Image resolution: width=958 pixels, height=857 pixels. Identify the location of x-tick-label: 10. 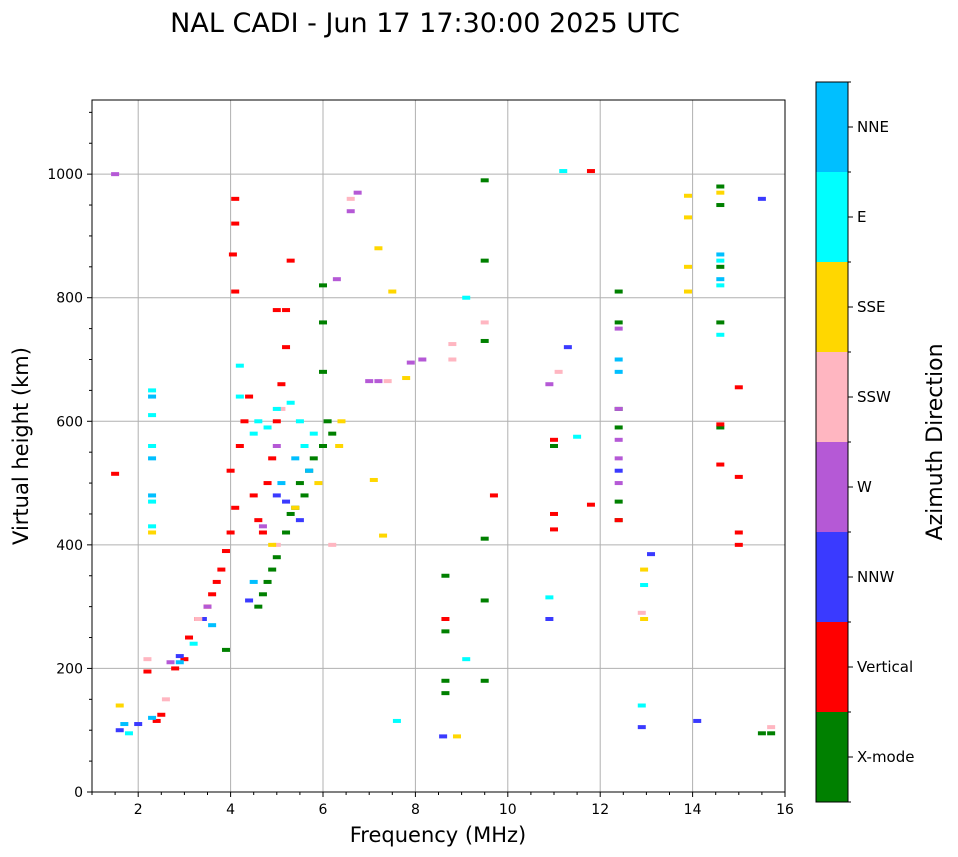
(508, 810).